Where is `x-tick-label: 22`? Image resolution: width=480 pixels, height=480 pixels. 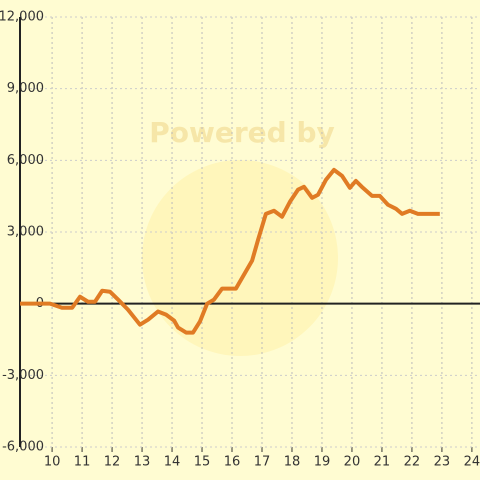
x-tick-label: 22 is located at coordinates (412, 462).